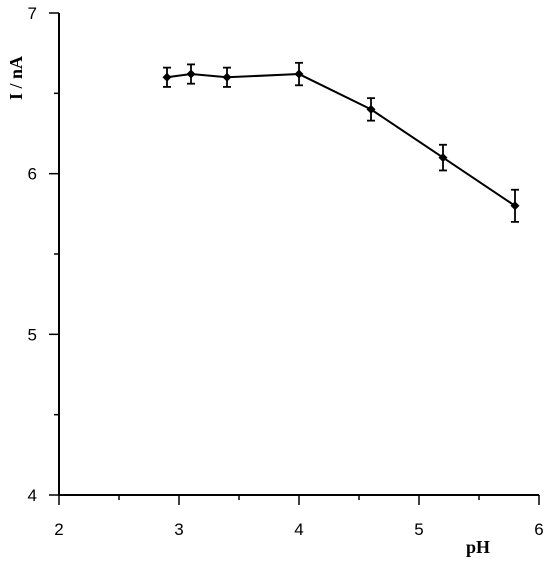 The image size is (550, 561). What do you see at coordinates (58, 529) in the screenshot?
I see `x-tick-label: 2` at bounding box center [58, 529].